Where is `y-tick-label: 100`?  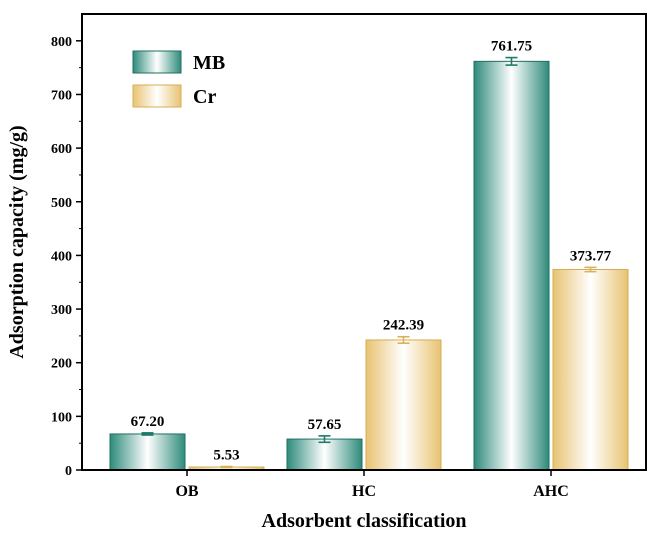 y-tick-label: 100 is located at coordinates (61, 417).